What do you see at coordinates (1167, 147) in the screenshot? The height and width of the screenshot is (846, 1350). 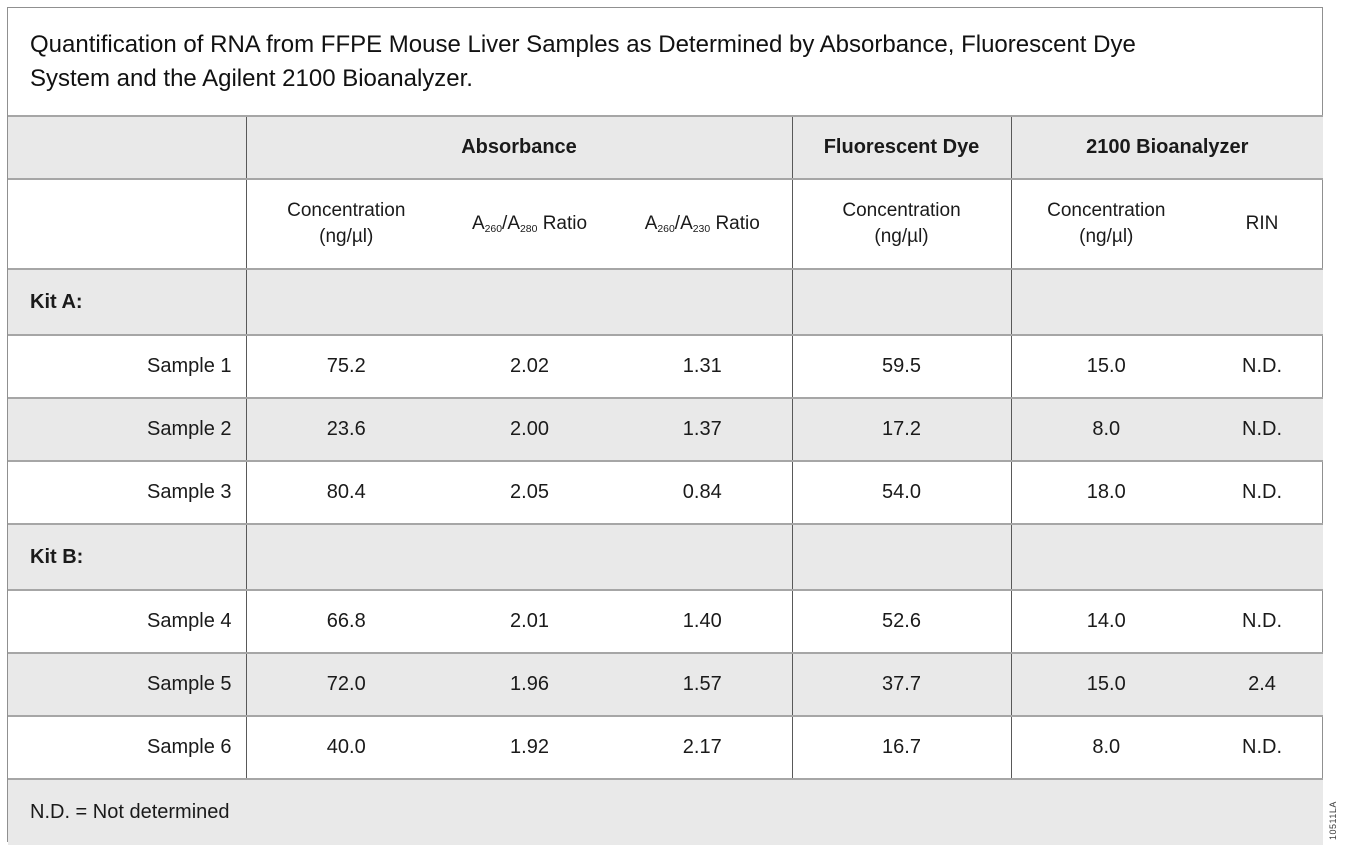 I see `group-header-2100-bioanalyzer: 2100 Bioanalyzer` at bounding box center [1167, 147].